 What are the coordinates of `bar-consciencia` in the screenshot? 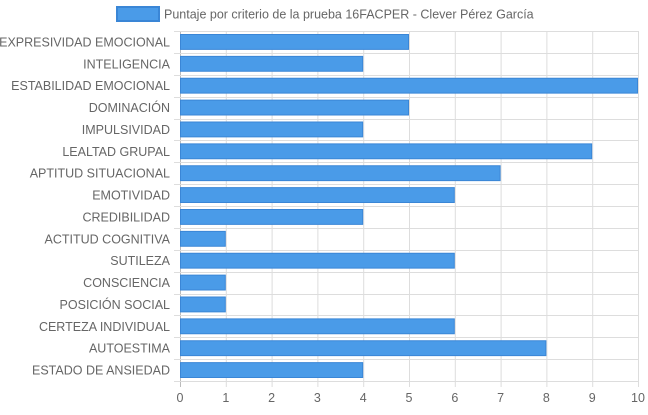 It's located at (203, 282).